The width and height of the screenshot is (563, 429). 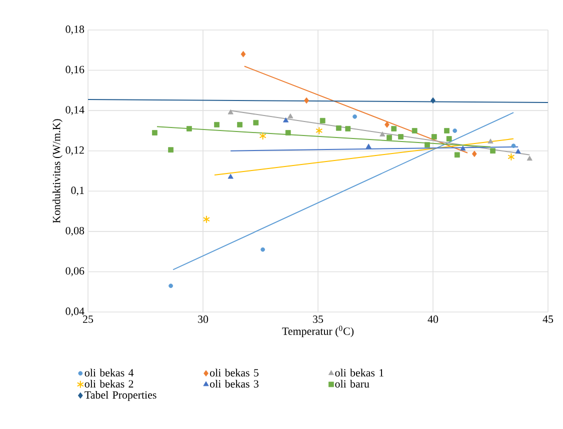 I want to click on x-tick-label: 30, so click(x=203, y=319).